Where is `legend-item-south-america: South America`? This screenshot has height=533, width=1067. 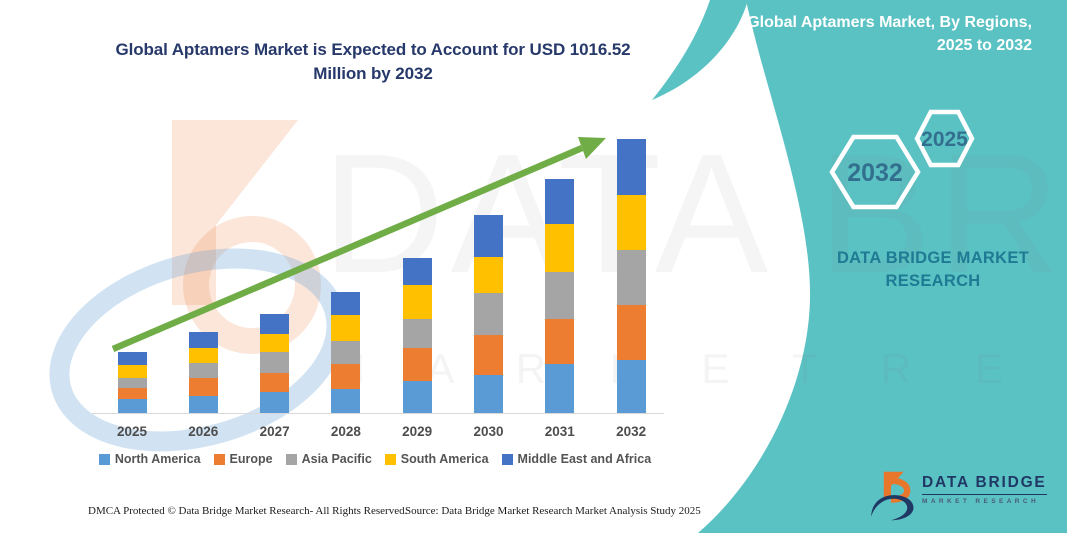 legend-item-south-america: South America is located at coordinates (436, 459).